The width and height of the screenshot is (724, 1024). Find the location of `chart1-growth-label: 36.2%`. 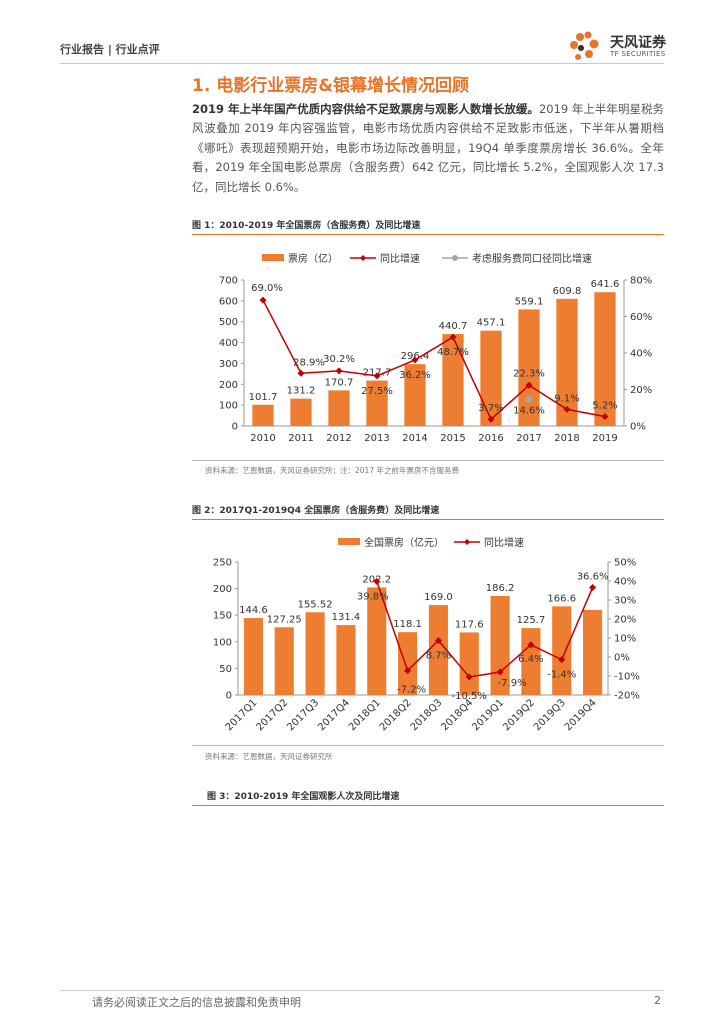

chart1-growth-label: 36.2% is located at coordinates (415, 375).